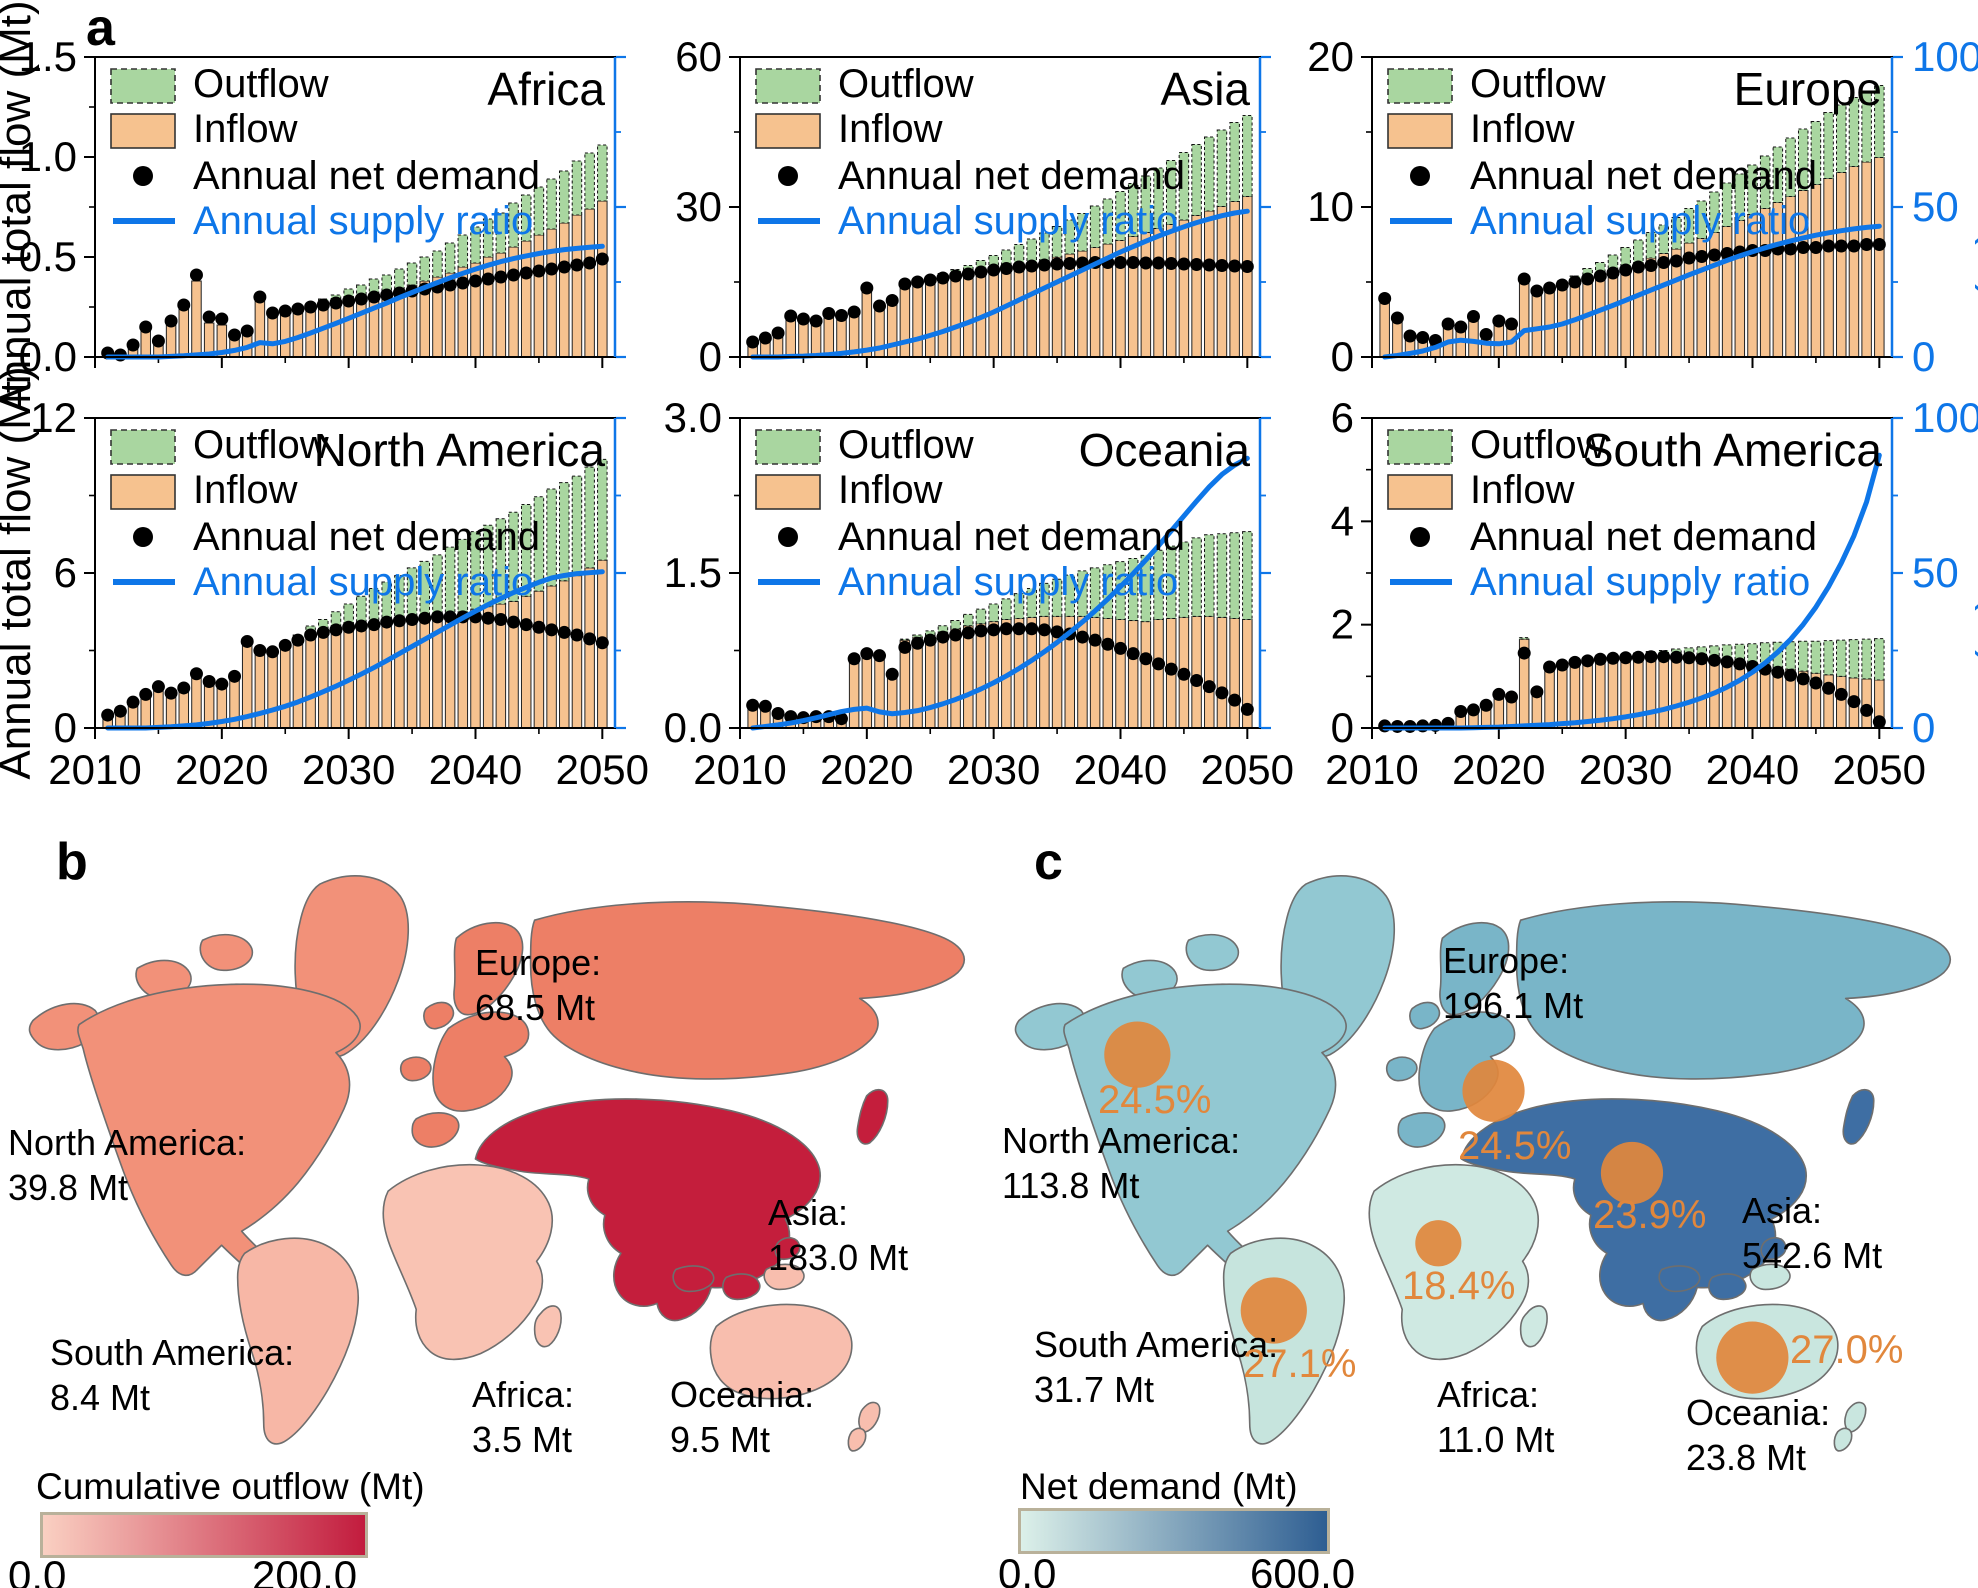 The image size is (1978, 1588). I want to click on percent-circle-north-america, so click(1137, 1054).